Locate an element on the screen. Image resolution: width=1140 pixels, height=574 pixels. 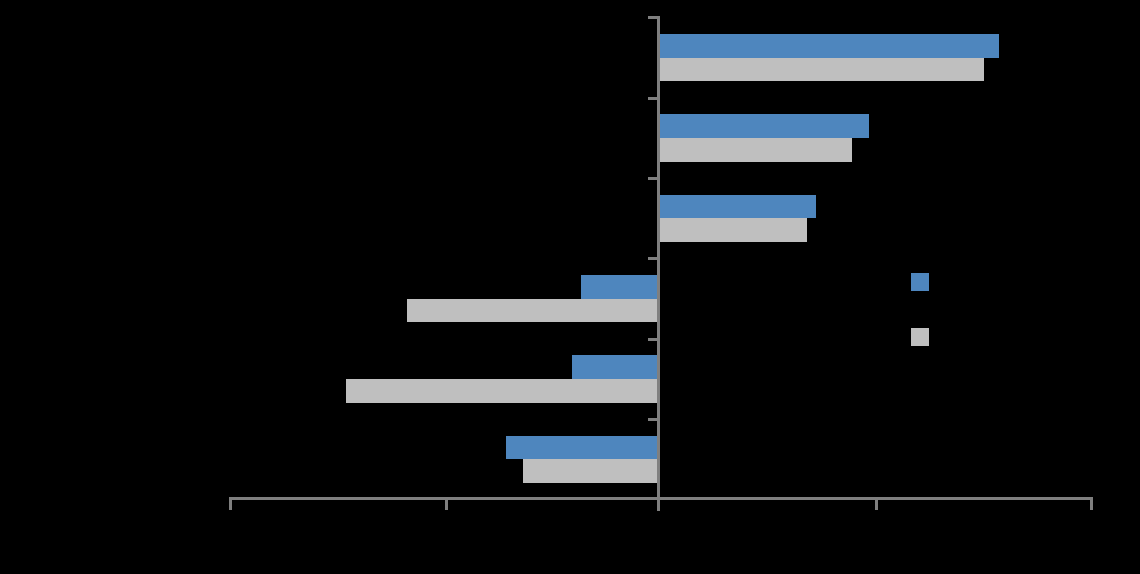
y-axis-line is located at coordinates (658, 263).